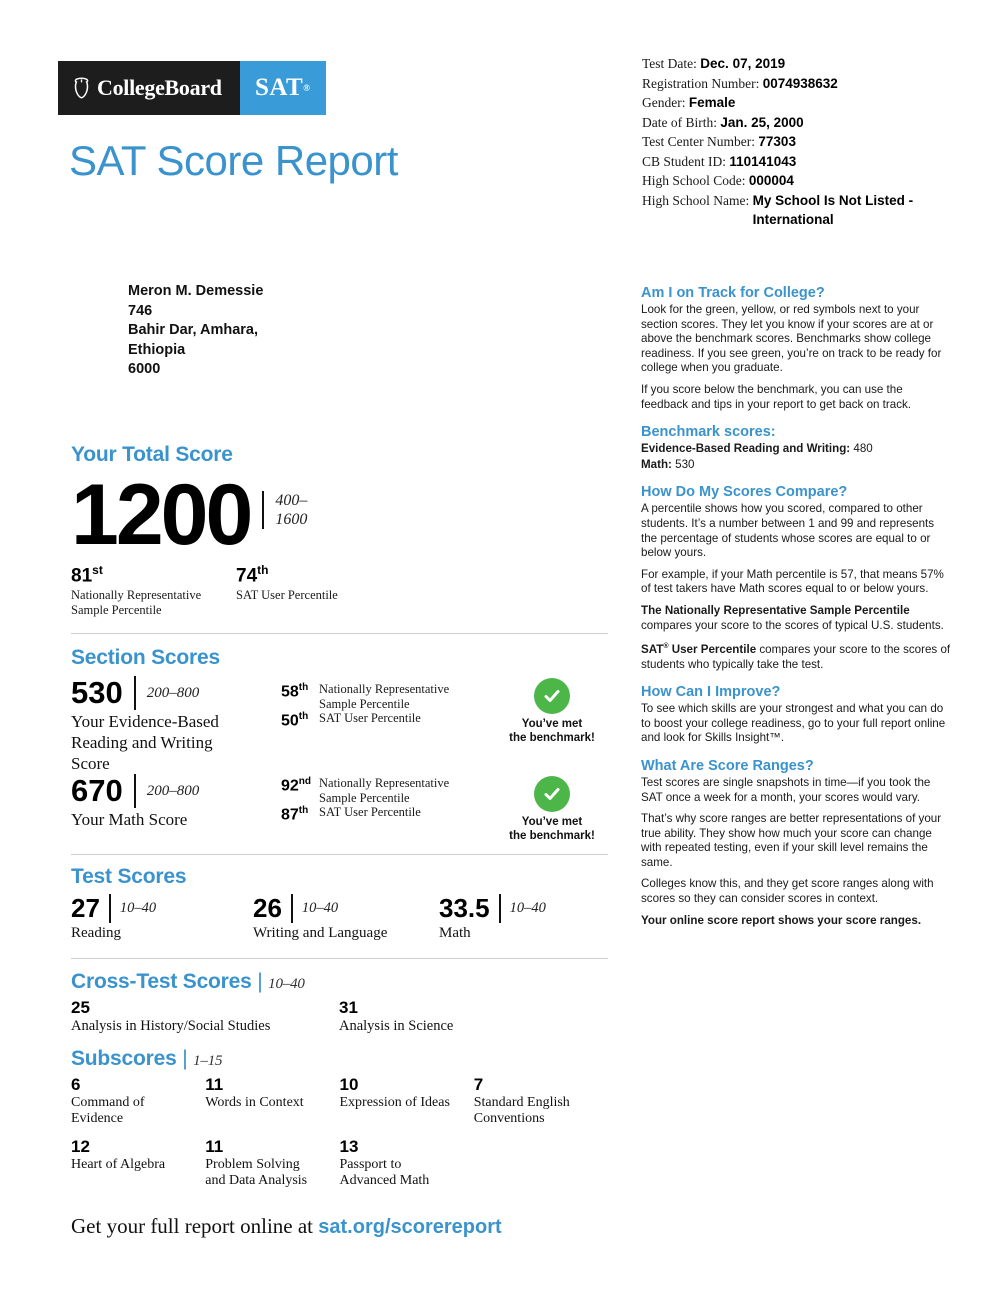 This screenshot has height=1294, width=1000. What do you see at coordinates (812, 181) in the screenshot?
I see `meta-row-high-school-code: High School Code: 000004` at bounding box center [812, 181].